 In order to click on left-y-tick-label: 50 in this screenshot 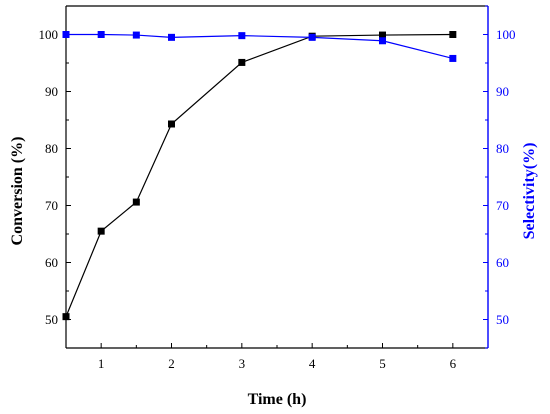, I will do `click(51, 319)`.